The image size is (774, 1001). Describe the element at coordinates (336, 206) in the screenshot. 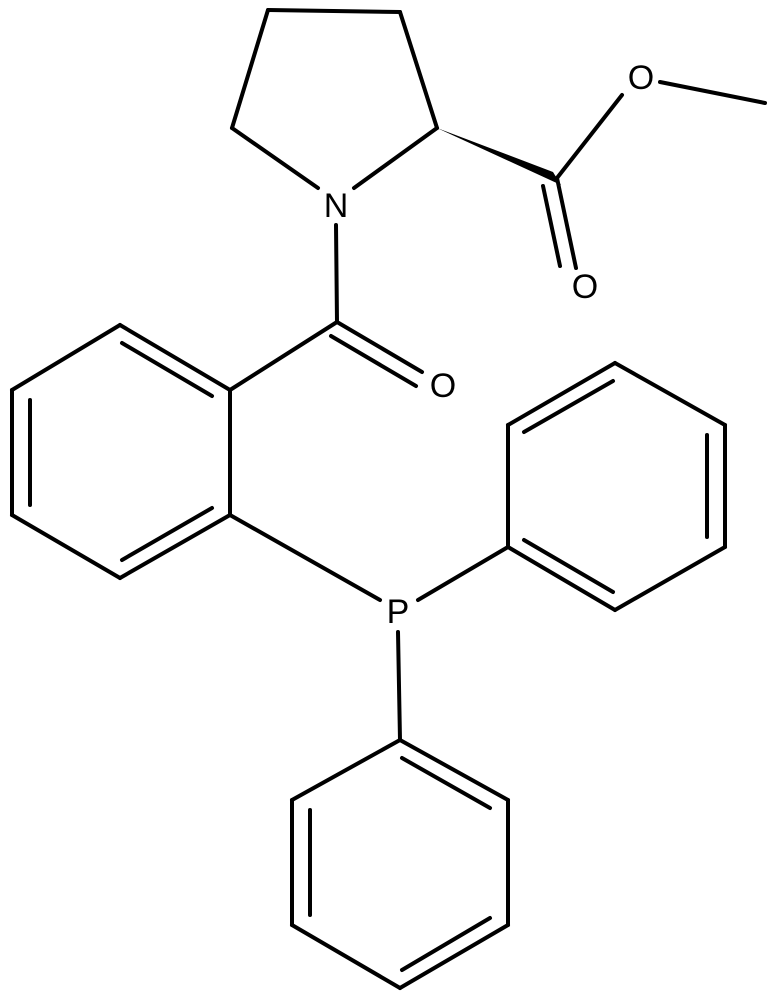

I see `atom-label: N` at that location.